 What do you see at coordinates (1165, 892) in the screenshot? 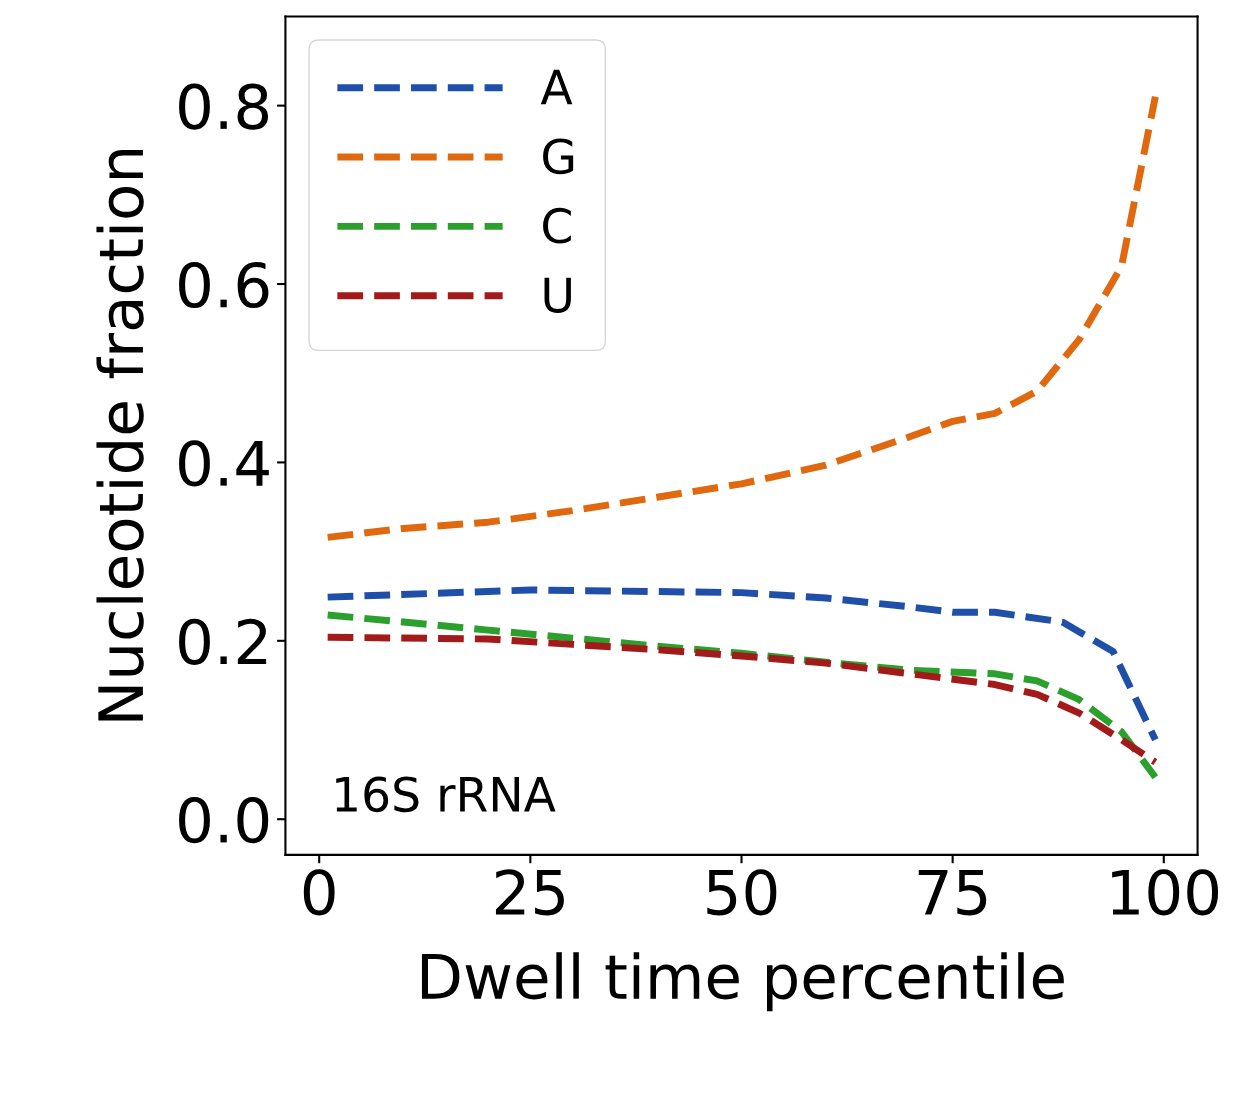
I see `x-tick-label: 100` at bounding box center [1165, 892].